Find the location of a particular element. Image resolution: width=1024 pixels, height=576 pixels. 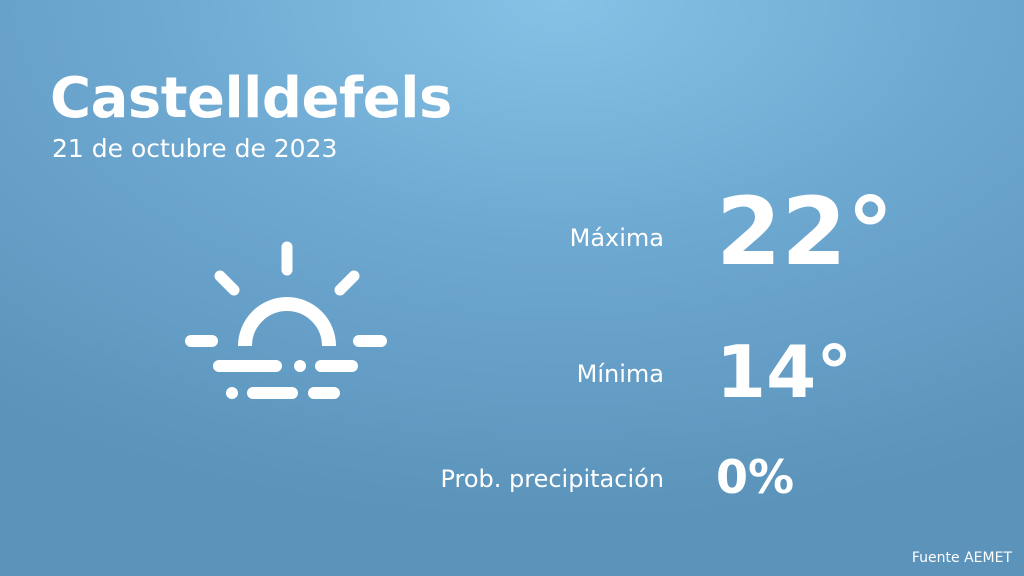

precip-value: 0% is located at coordinates (755, 477).